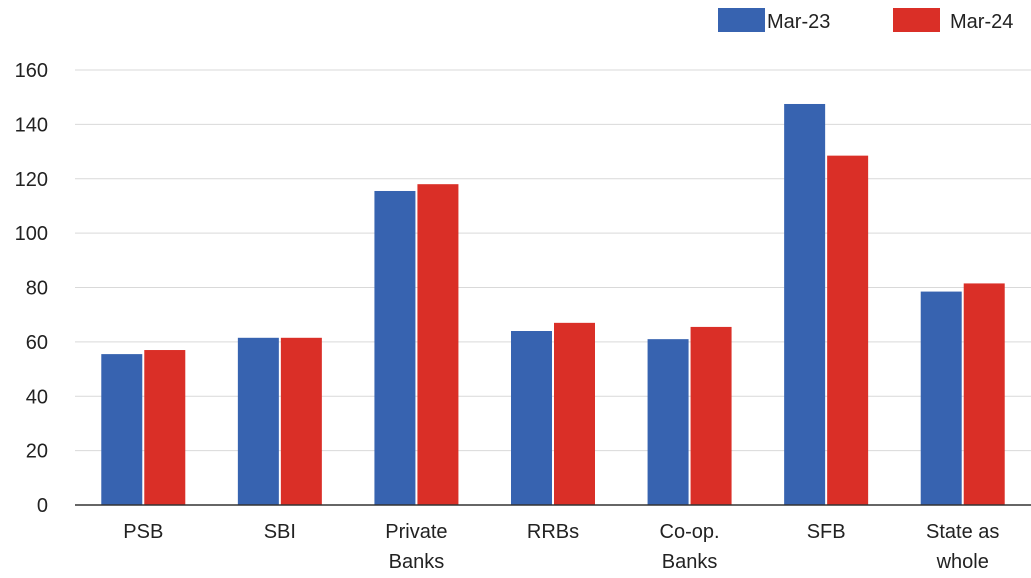 Image resolution: width=1031 pixels, height=578 pixels. What do you see at coordinates (37, 452) in the screenshot?
I see `y-tick-label: 20` at bounding box center [37, 452].